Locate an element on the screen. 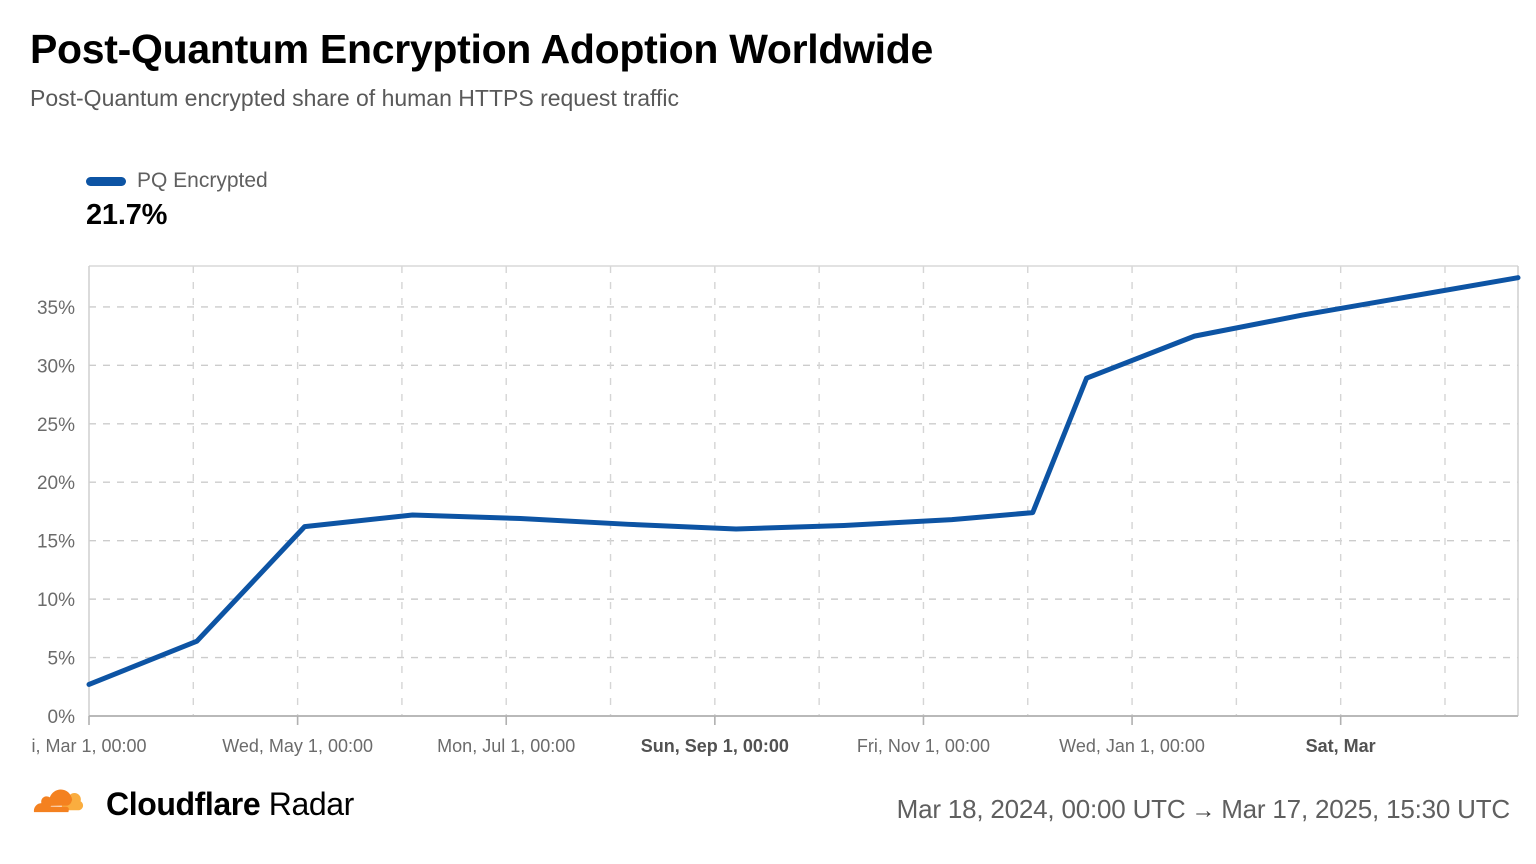 The height and width of the screenshot is (864, 1536). x-axis-tick-label: Wed, May 1, 00:00 is located at coordinates (297, 746).